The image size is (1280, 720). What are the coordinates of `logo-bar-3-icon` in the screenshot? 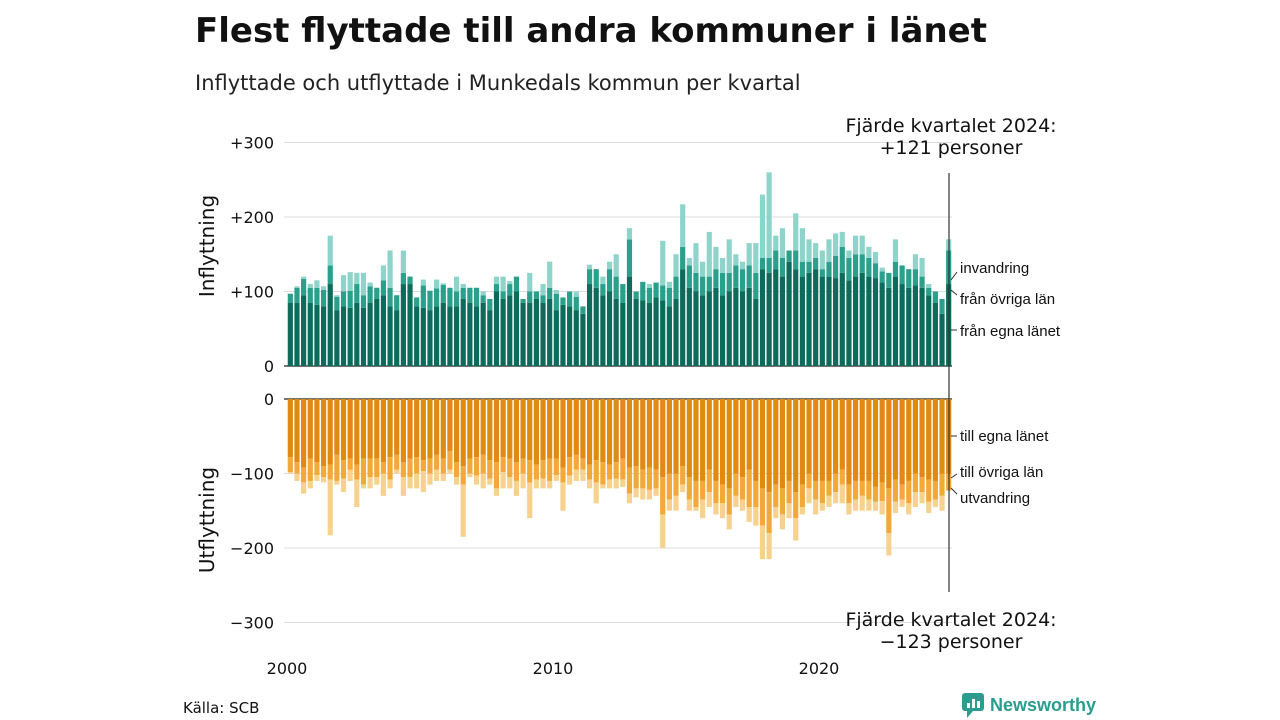 It's located at (978, 704).